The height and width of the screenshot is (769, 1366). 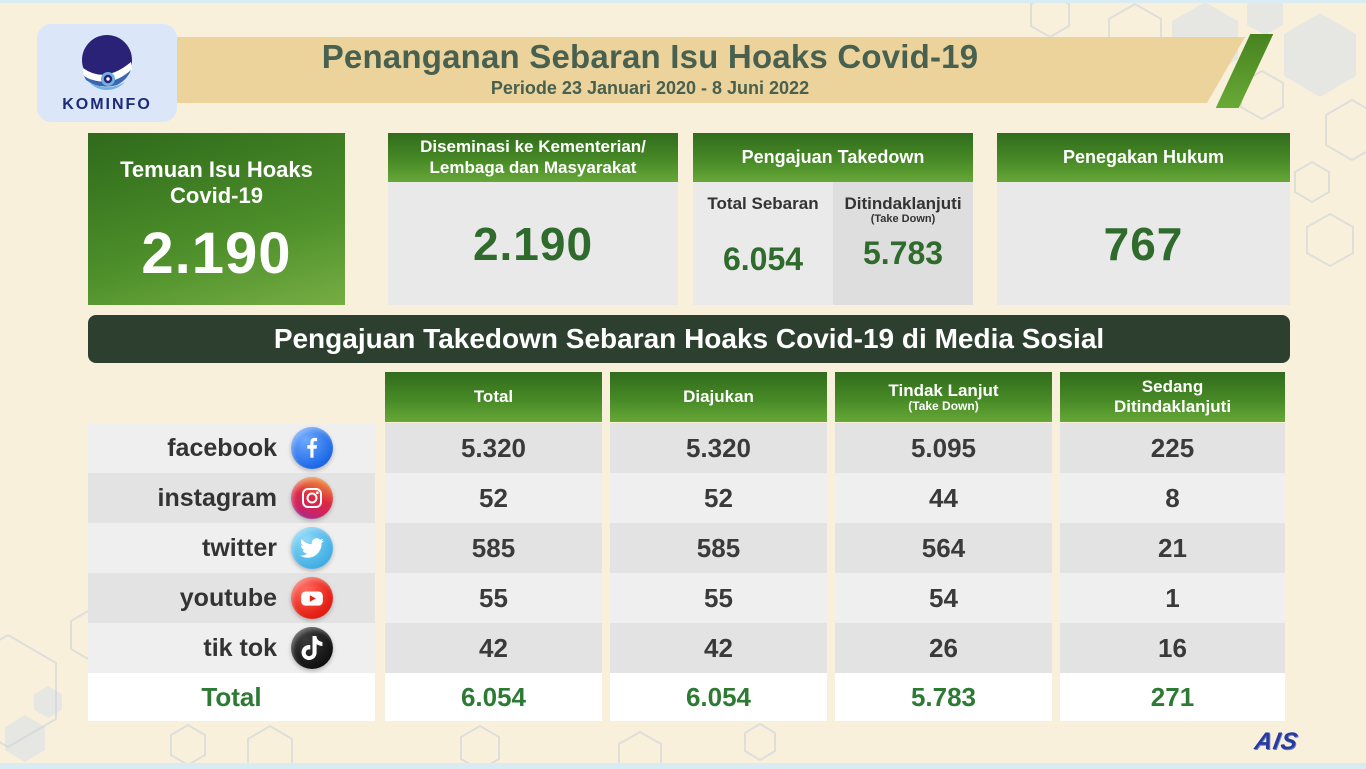 What do you see at coordinates (943, 648) in the screenshot?
I see `cell-tiktok-tindak-lanjut: 26` at bounding box center [943, 648].